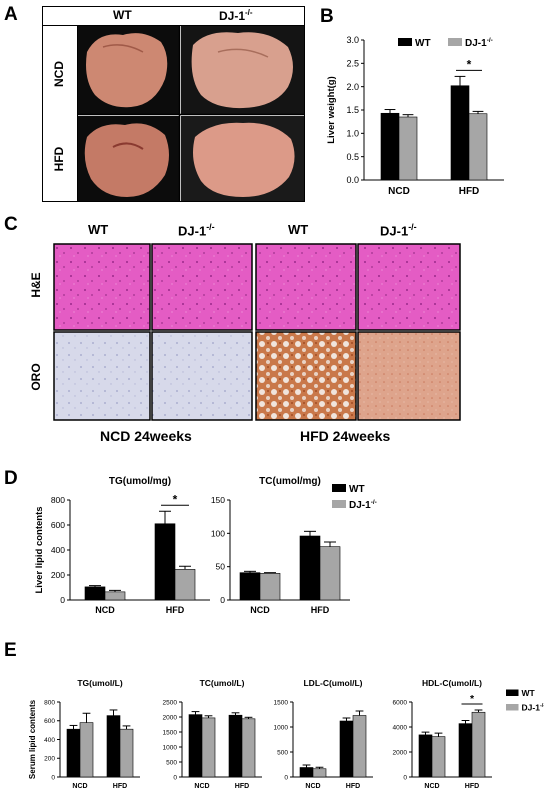  Describe the element at coordinates (352, 110) in the screenshot. I see `y-tick-label: 1.5` at that location.